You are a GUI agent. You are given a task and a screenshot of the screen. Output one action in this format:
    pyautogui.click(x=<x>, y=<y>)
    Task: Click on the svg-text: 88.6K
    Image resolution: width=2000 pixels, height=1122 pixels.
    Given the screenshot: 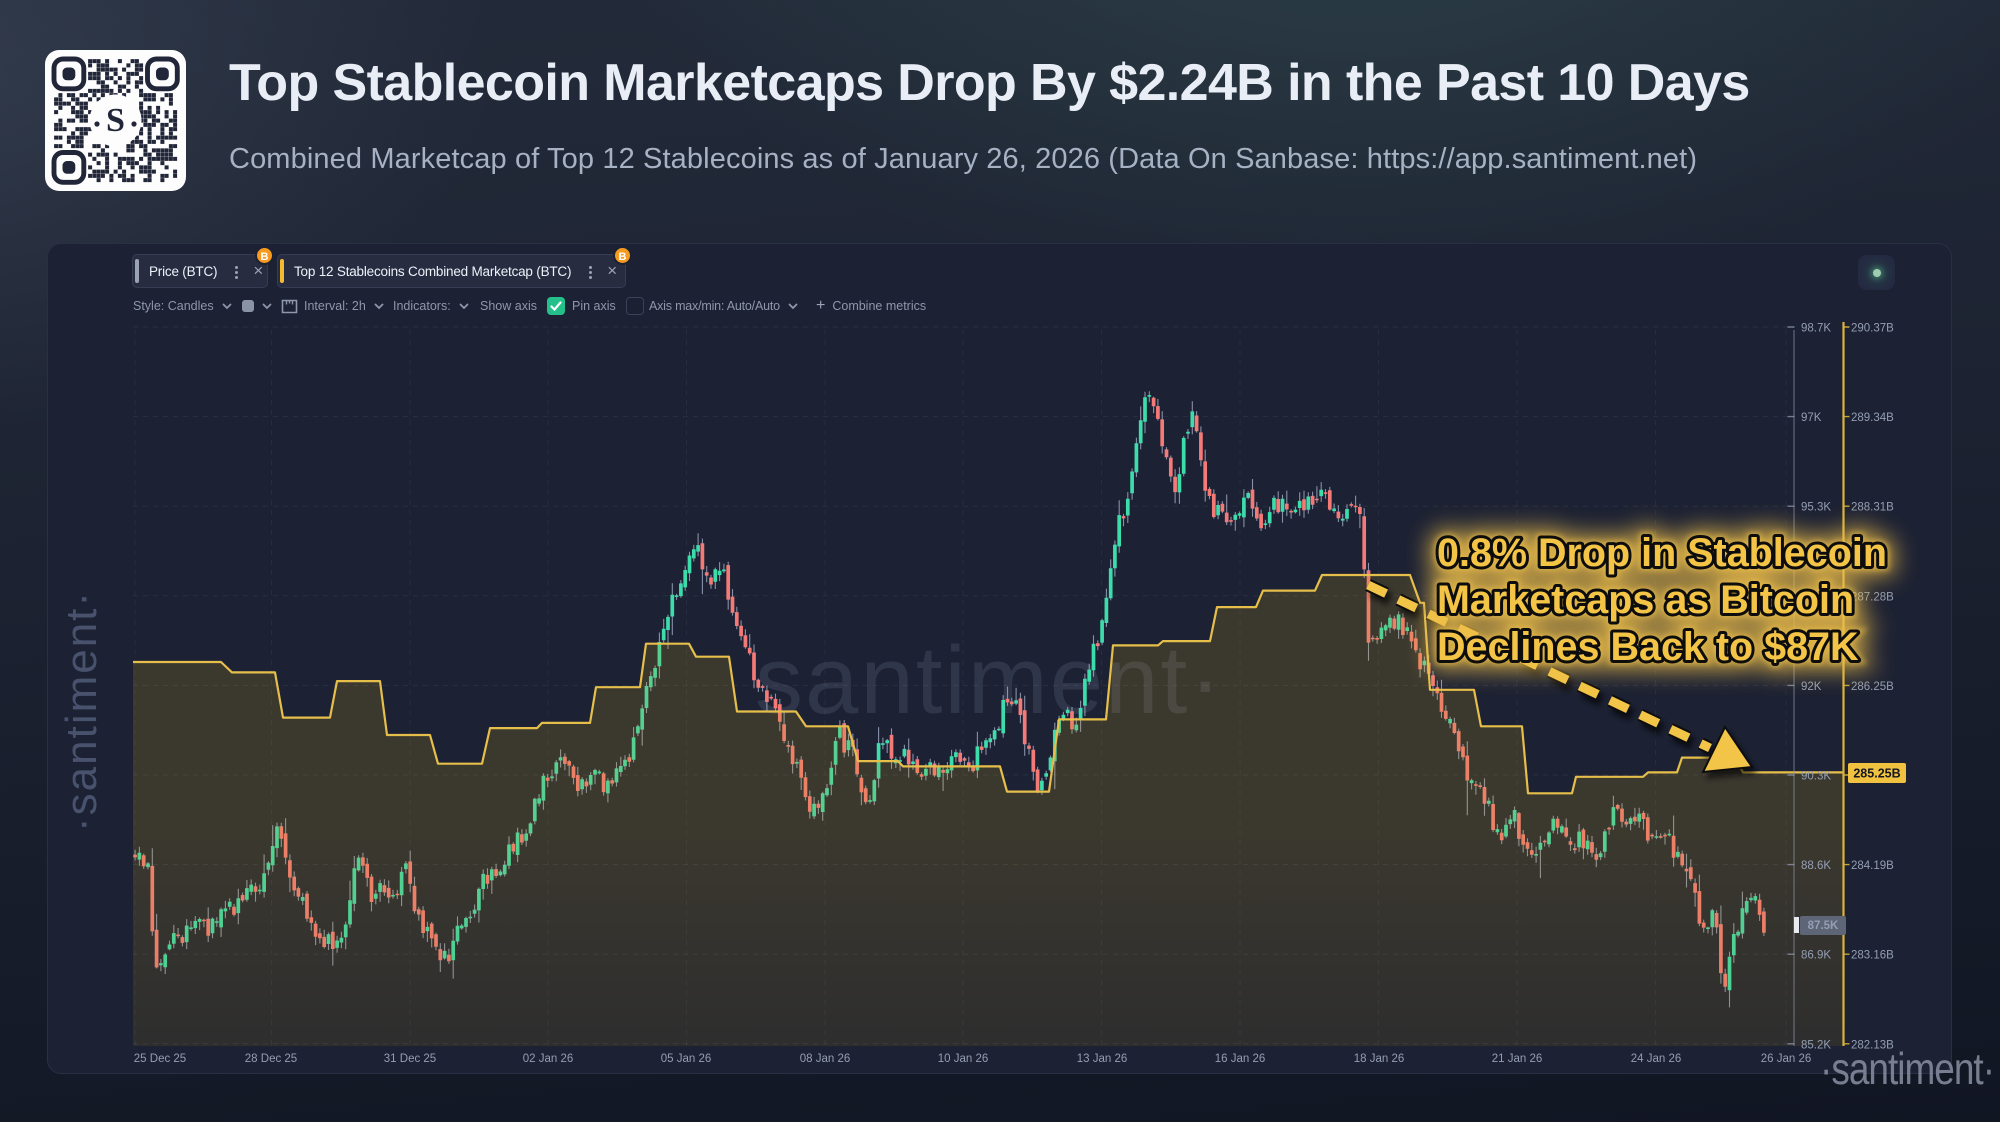 What is the action you would take?
    pyautogui.click(x=1816, y=866)
    